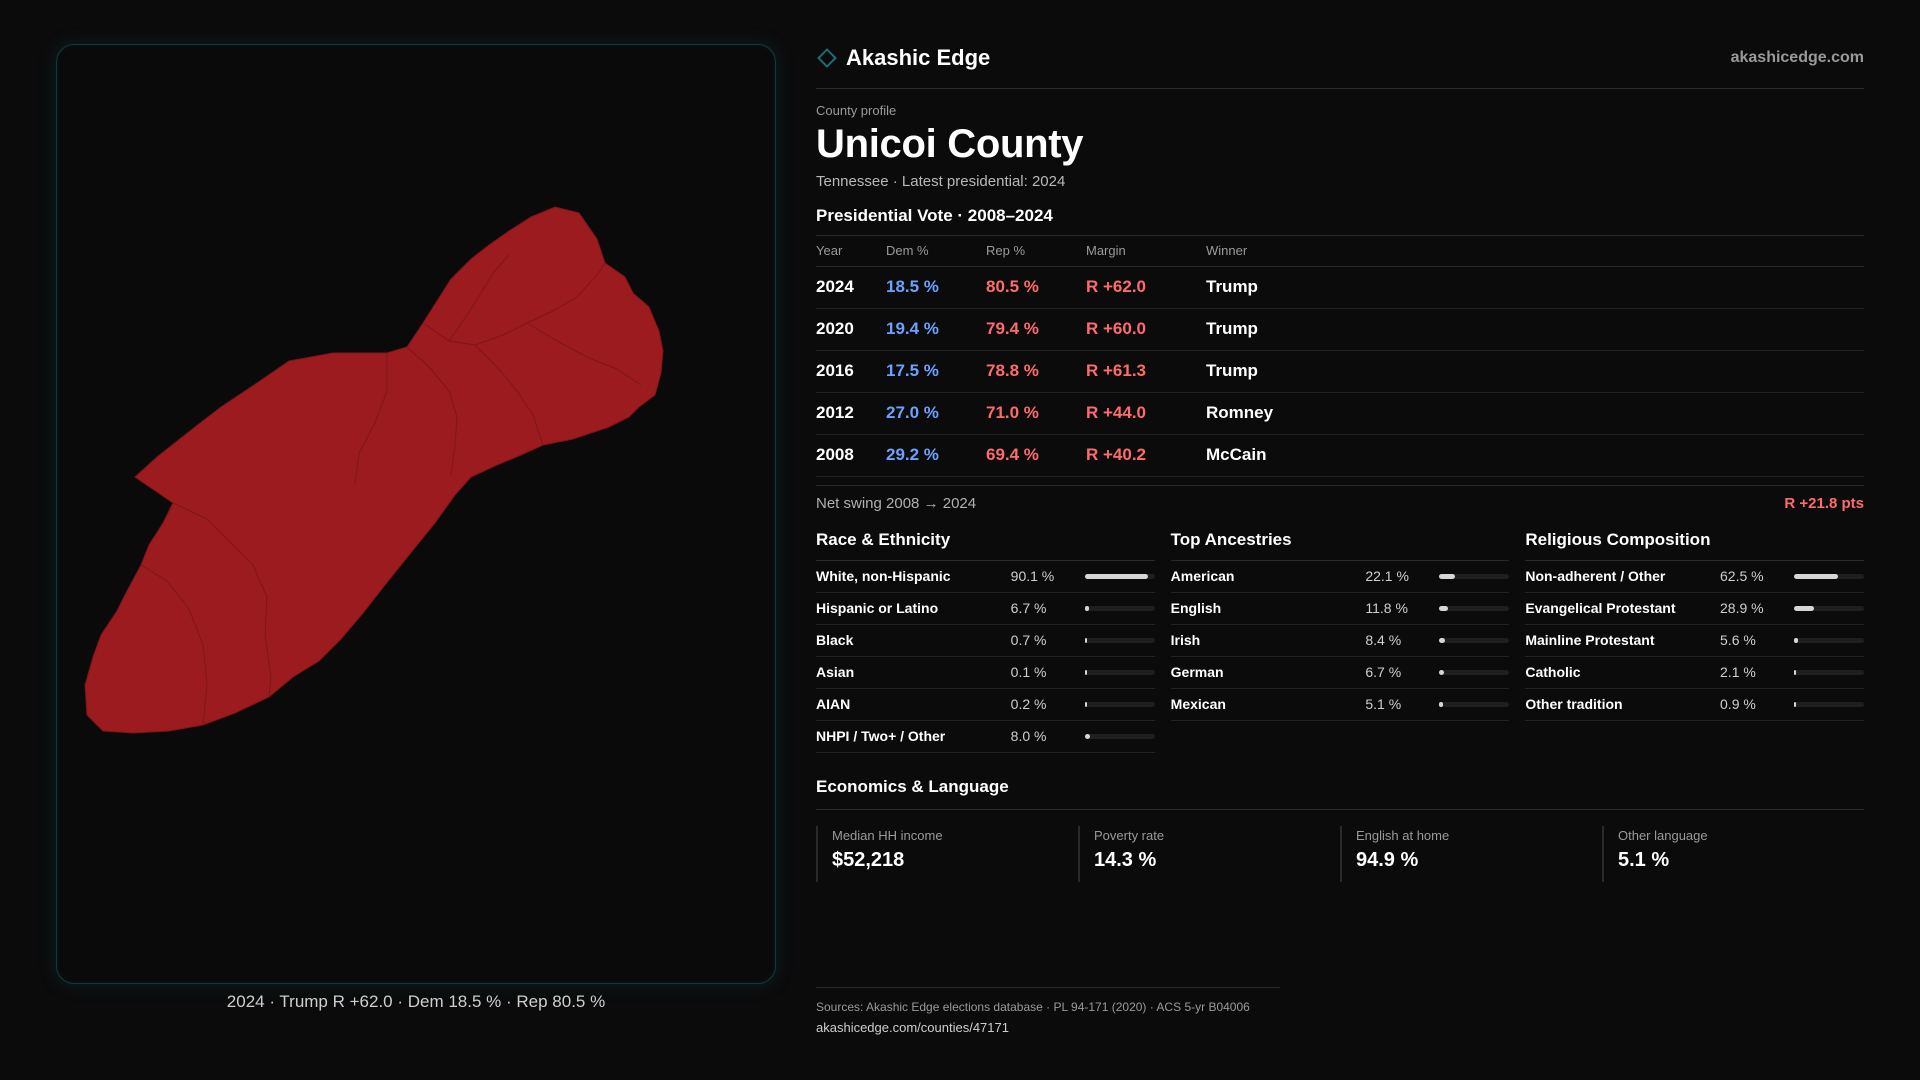 The width and height of the screenshot is (1920, 1080). What do you see at coordinates (1535, 455) in the screenshot?
I see `cell-winner: McCain` at bounding box center [1535, 455].